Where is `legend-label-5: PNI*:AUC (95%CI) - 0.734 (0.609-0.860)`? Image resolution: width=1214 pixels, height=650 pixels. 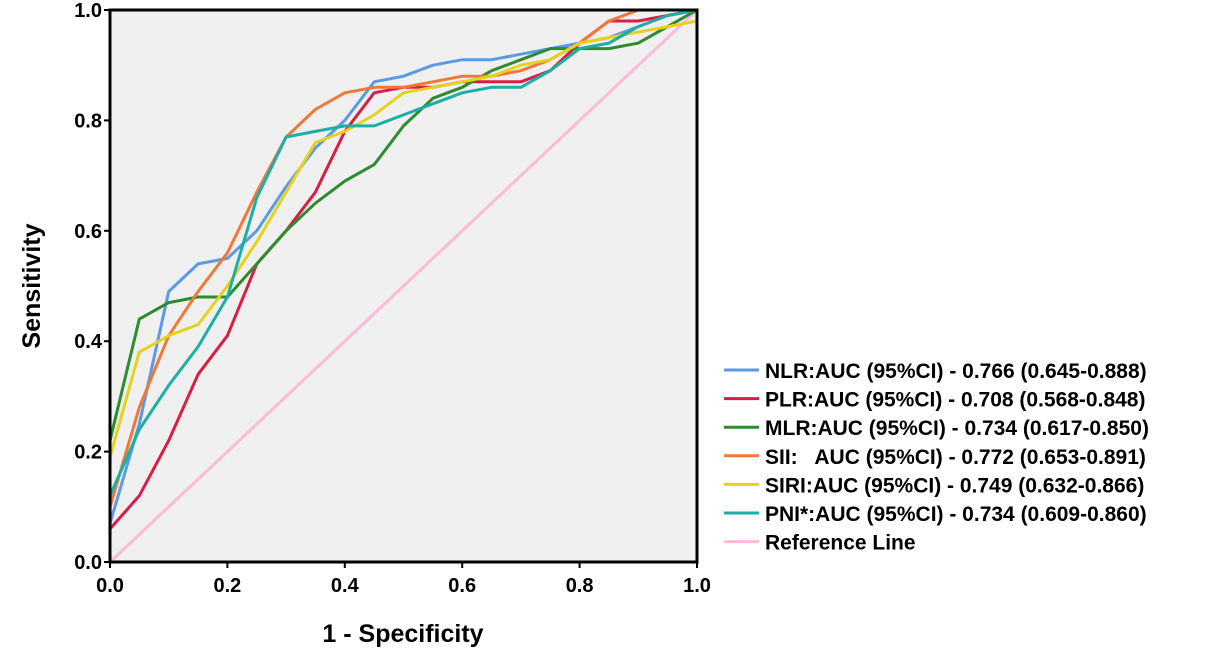
legend-label-5: PNI*:AUC (95%CI) - 0.734 (0.609-0.860) is located at coordinates (956, 514).